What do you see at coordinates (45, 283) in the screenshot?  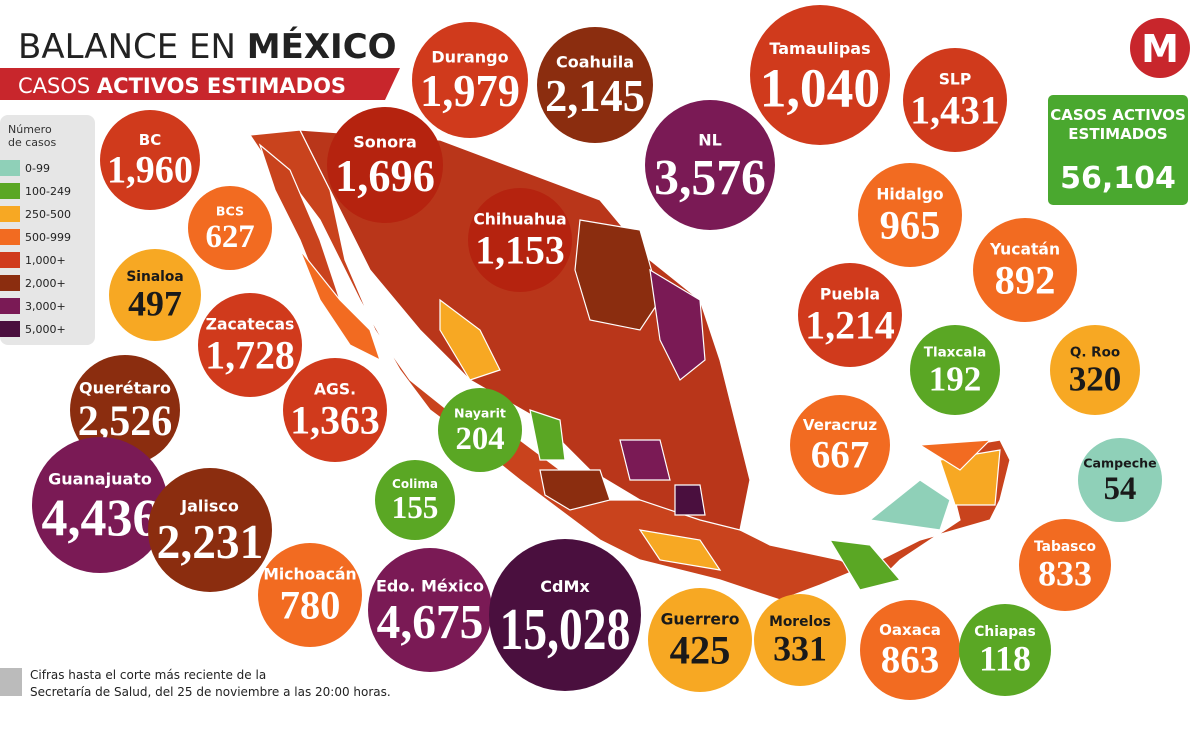 I see `legend-label: 2,000+` at bounding box center [45, 283].